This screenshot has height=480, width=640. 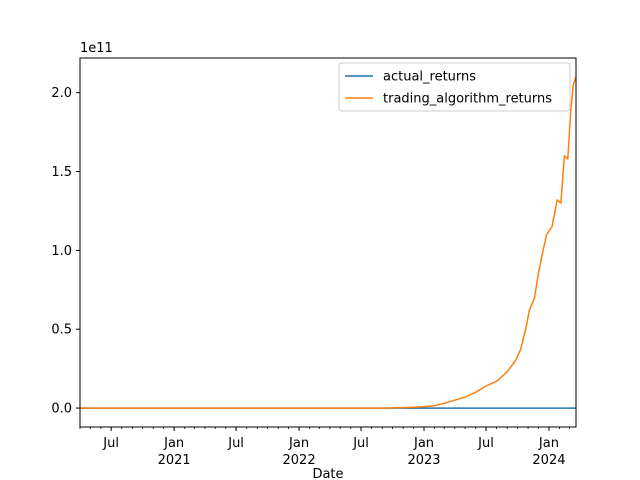 What do you see at coordinates (299, 460) in the screenshot?
I see `x-tick-year-label: 2022` at bounding box center [299, 460].